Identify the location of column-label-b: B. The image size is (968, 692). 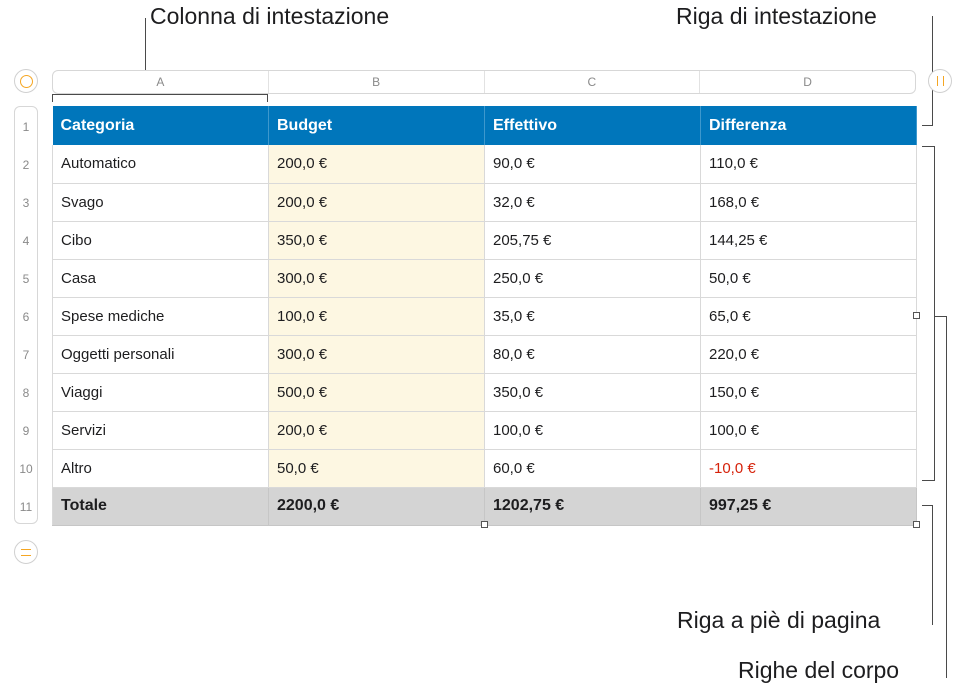
(377, 82).